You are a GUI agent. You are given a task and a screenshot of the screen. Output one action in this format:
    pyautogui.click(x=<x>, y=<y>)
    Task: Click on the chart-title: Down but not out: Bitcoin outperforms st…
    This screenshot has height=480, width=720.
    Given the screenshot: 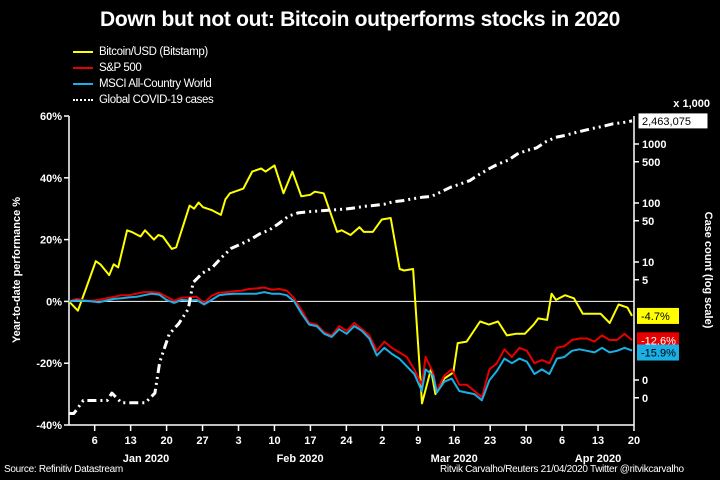 What is the action you would take?
    pyautogui.click(x=360, y=19)
    